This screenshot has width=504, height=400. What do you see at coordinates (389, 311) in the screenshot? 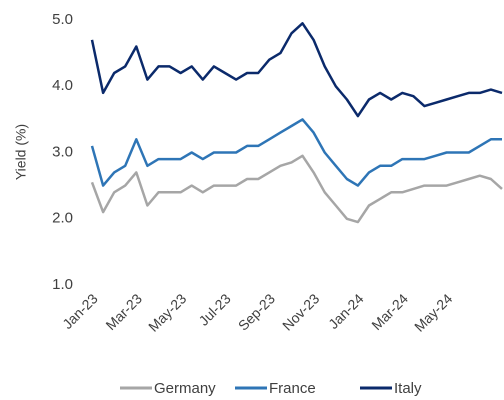
I see `x-tick-label: Mar-24` at bounding box center [389, 311].